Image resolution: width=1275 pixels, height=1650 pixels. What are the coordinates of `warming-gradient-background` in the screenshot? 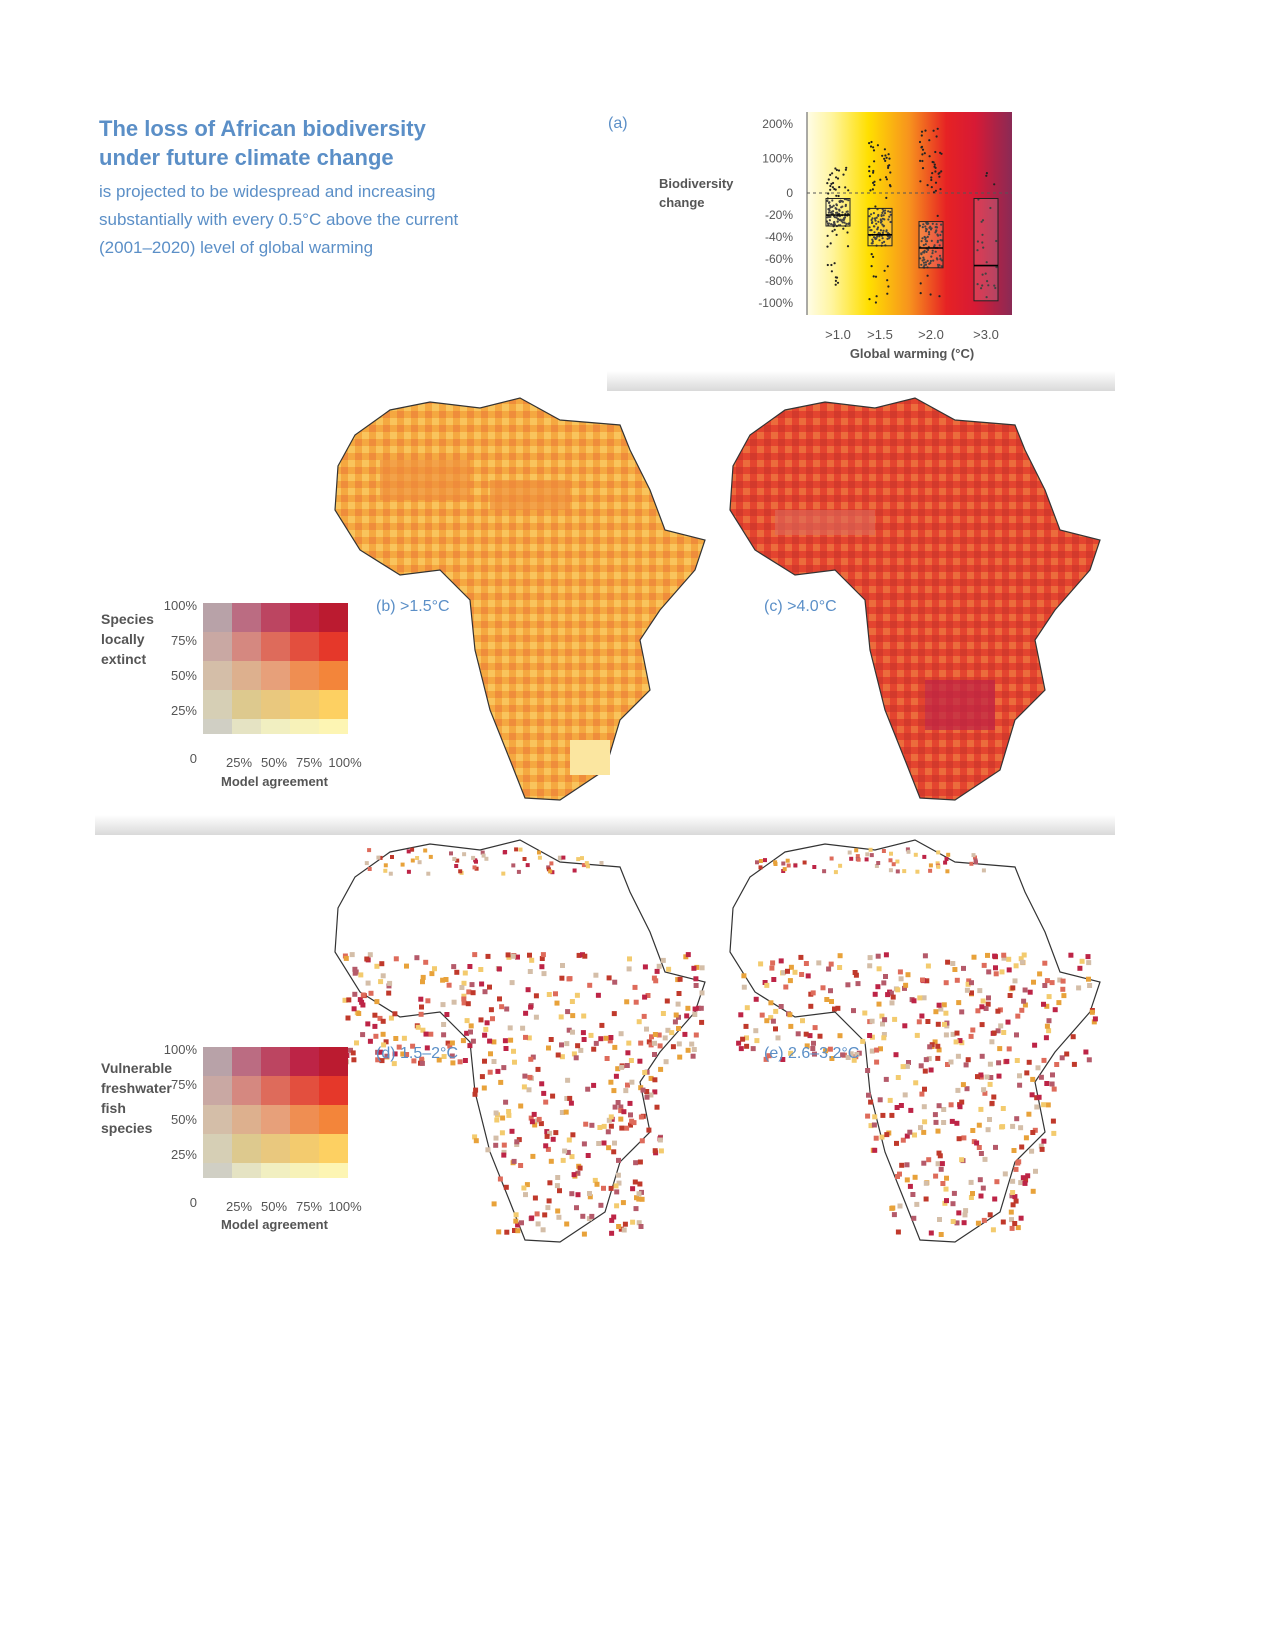 It's located at (909, 213).